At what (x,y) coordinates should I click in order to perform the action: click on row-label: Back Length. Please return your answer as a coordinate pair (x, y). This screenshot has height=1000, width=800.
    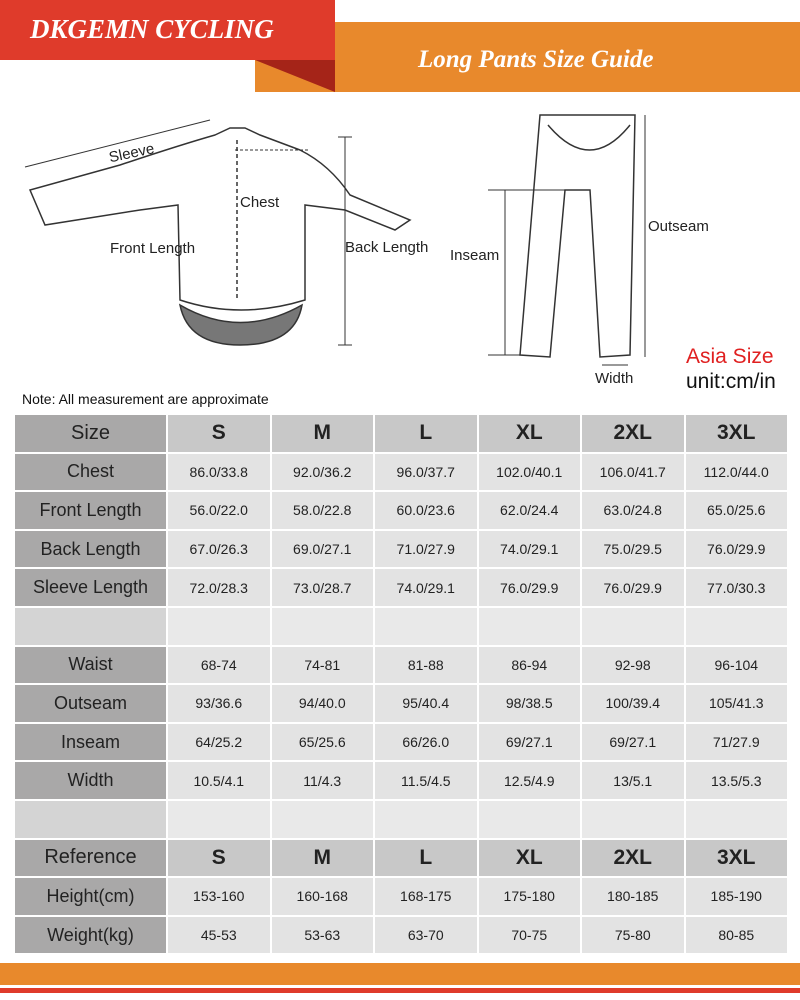
    Looking at the image, I should click on (90, 549).